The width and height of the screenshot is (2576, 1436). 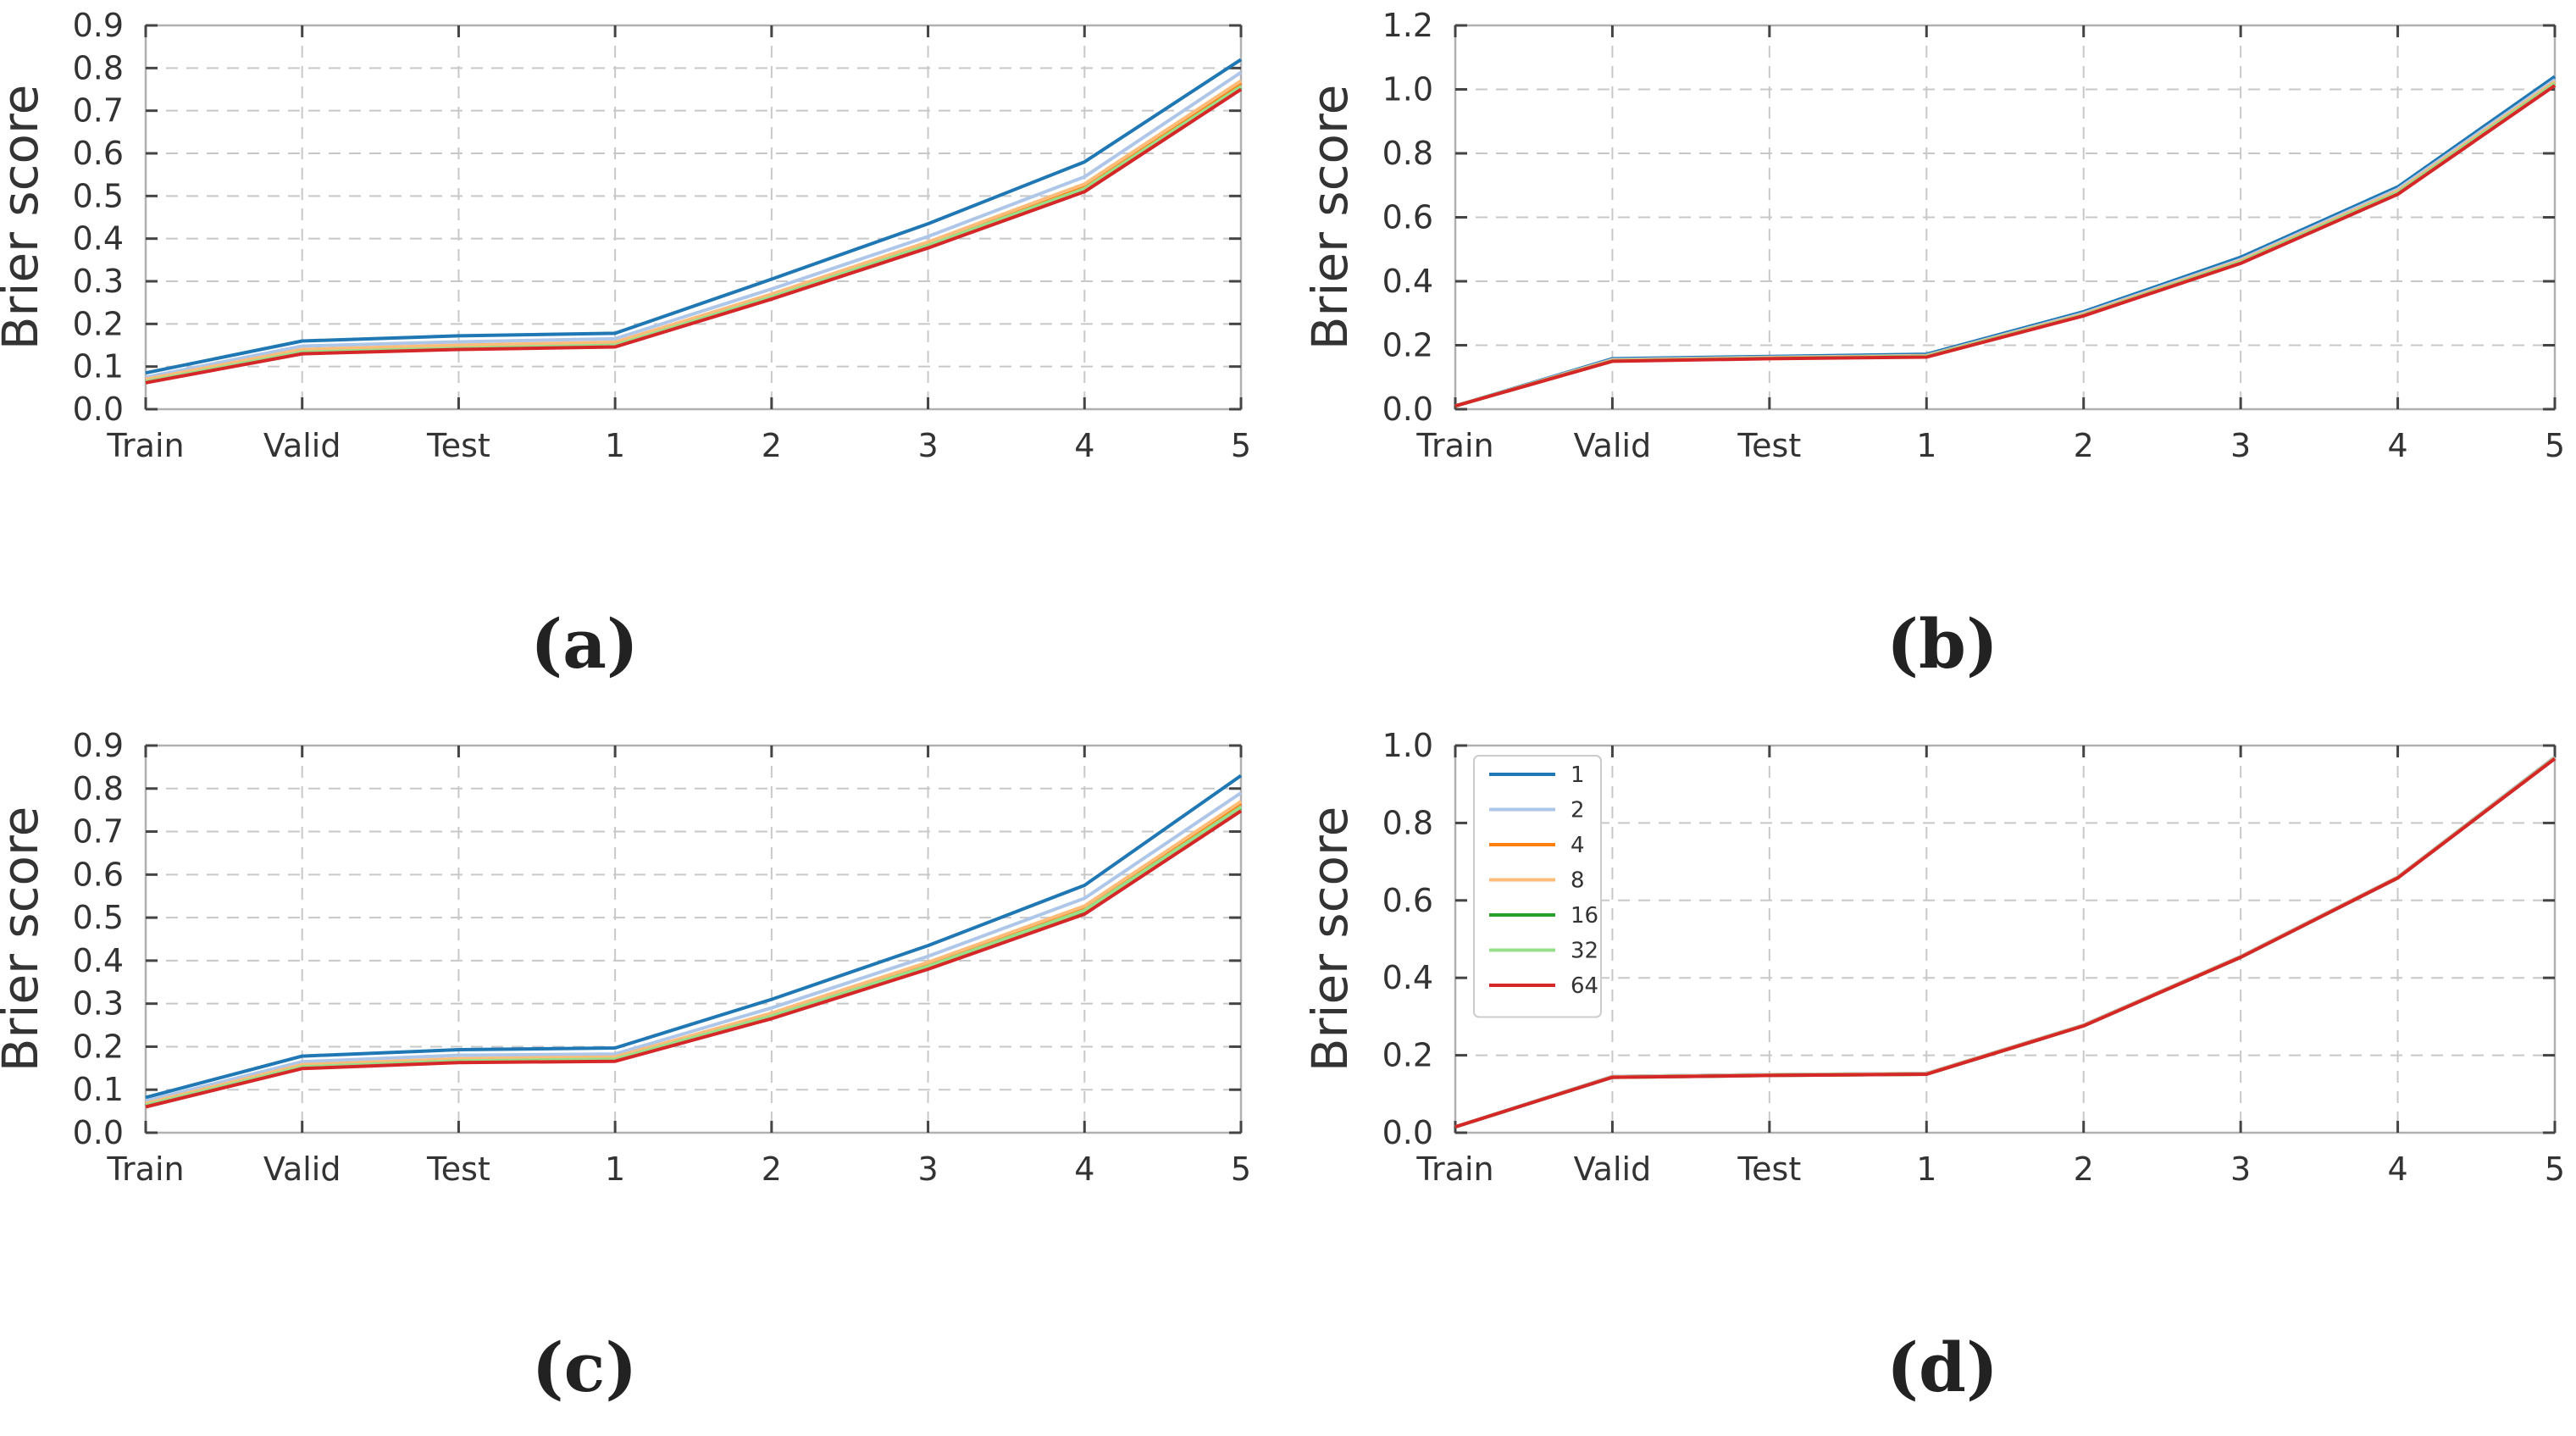 I want to click on panel-caption: (a), so click(x=584, y=644).